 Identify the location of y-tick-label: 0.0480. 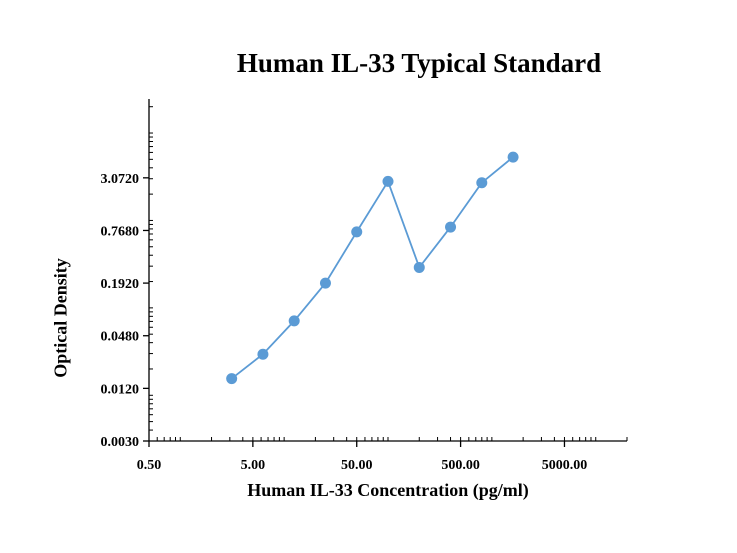
(120, 337).